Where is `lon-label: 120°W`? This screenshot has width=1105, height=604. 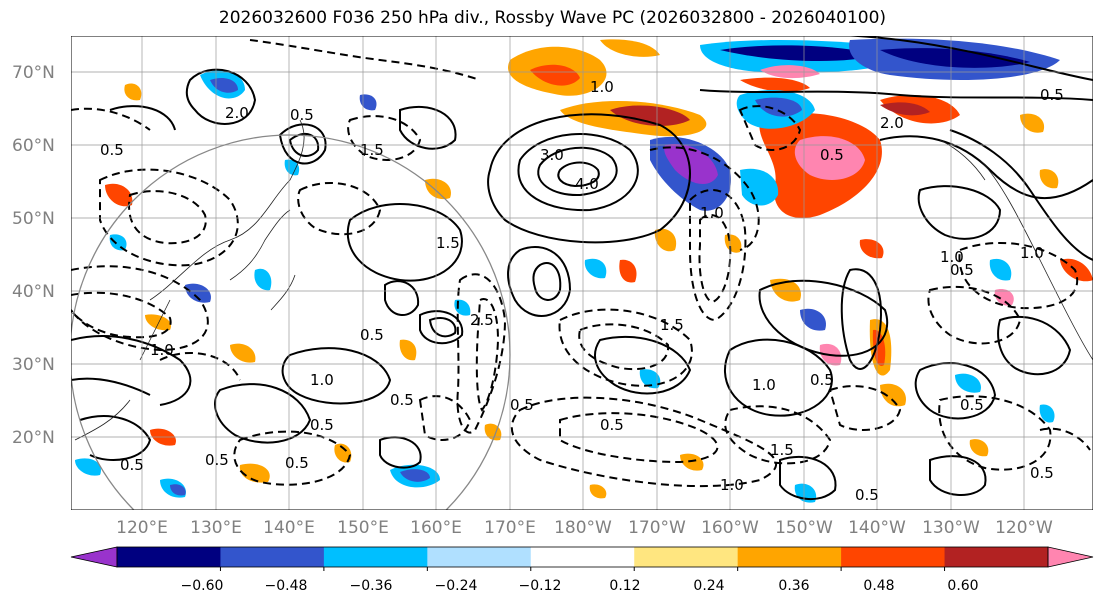 lon-label: 120°W is located at coordinates (1024, 528).